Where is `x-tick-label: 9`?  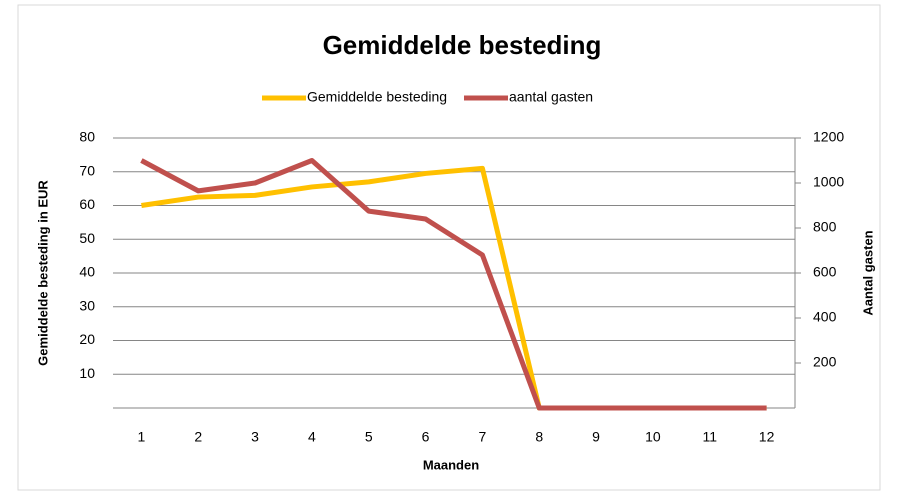 x-tick-label: 9 is located at coordinates (596, 437).